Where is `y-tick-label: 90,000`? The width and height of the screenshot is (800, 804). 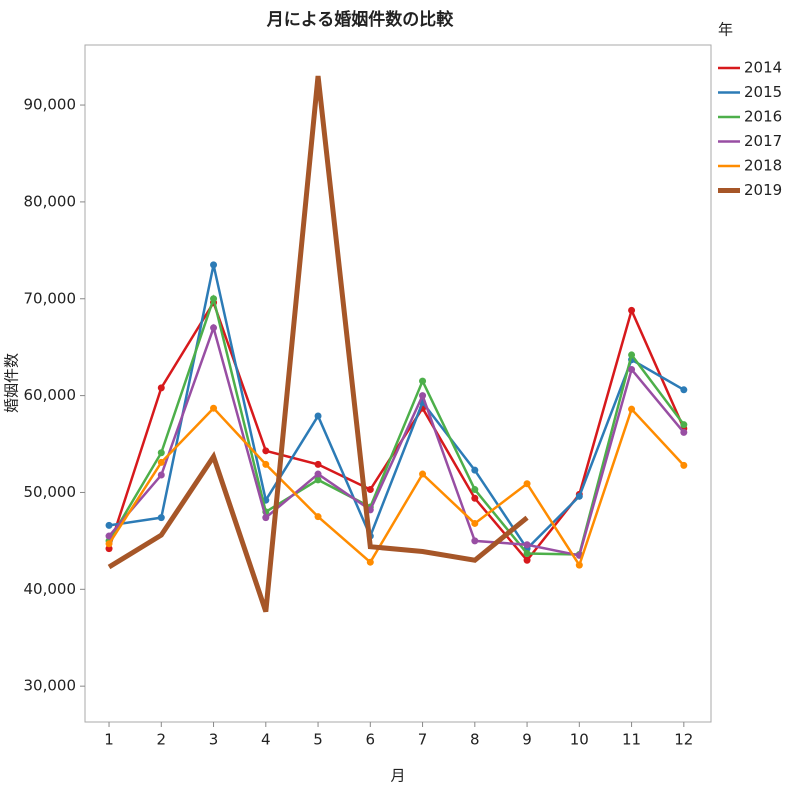 y-tick-label: 90,000 is located at coordinates (50, 105).